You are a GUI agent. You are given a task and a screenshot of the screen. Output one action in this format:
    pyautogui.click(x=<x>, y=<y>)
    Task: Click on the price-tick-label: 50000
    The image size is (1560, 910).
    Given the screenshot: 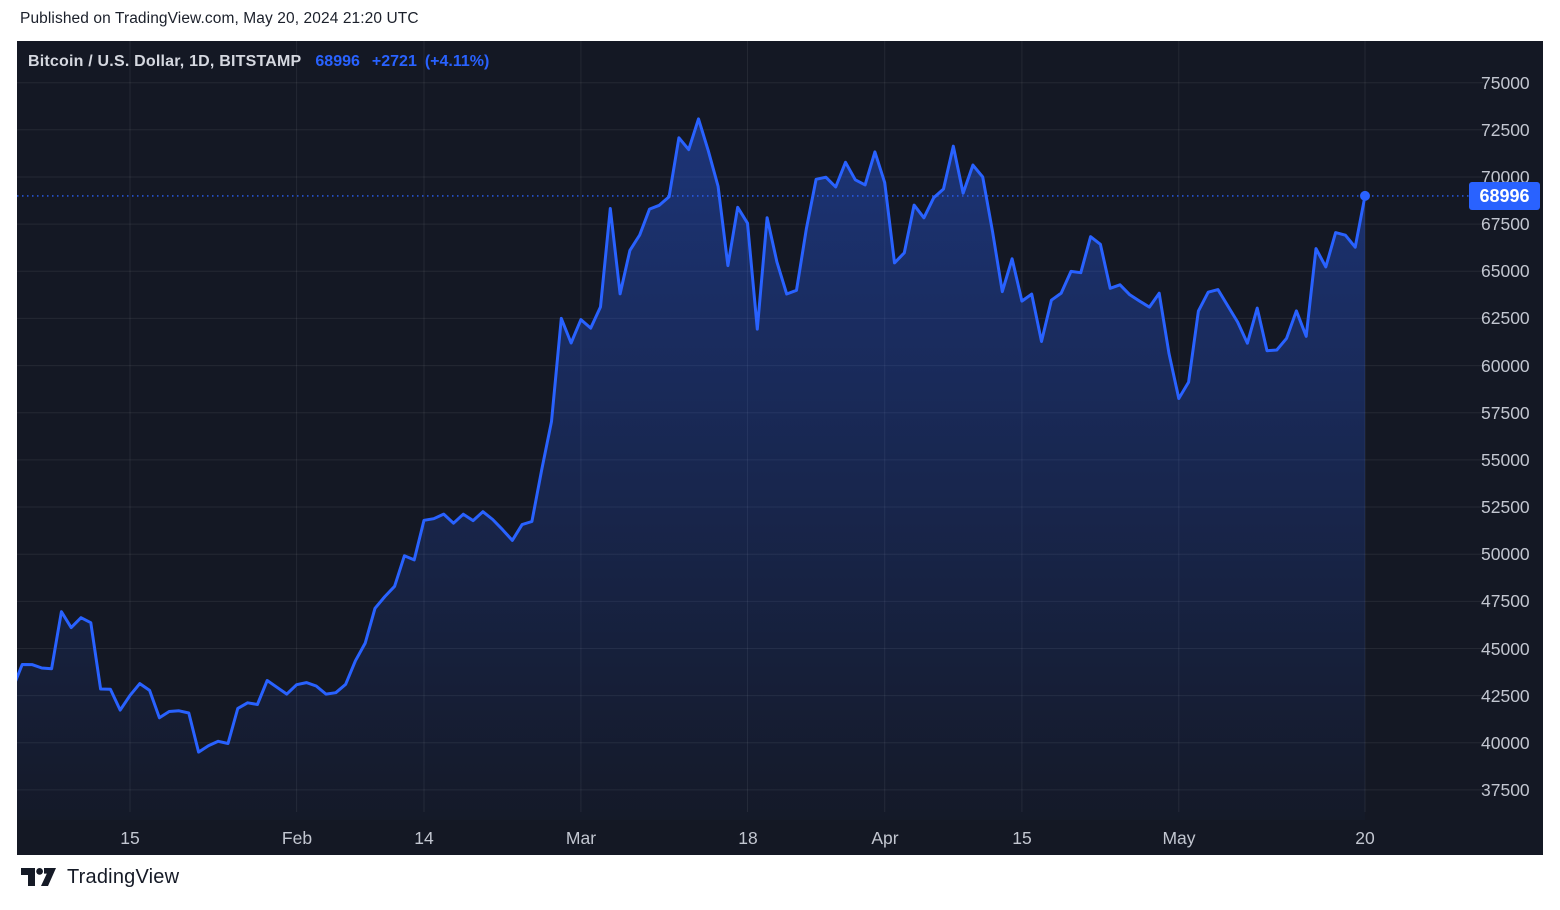 What is the action you would take?
    pyautogui.click(x=1505, y=554)
    